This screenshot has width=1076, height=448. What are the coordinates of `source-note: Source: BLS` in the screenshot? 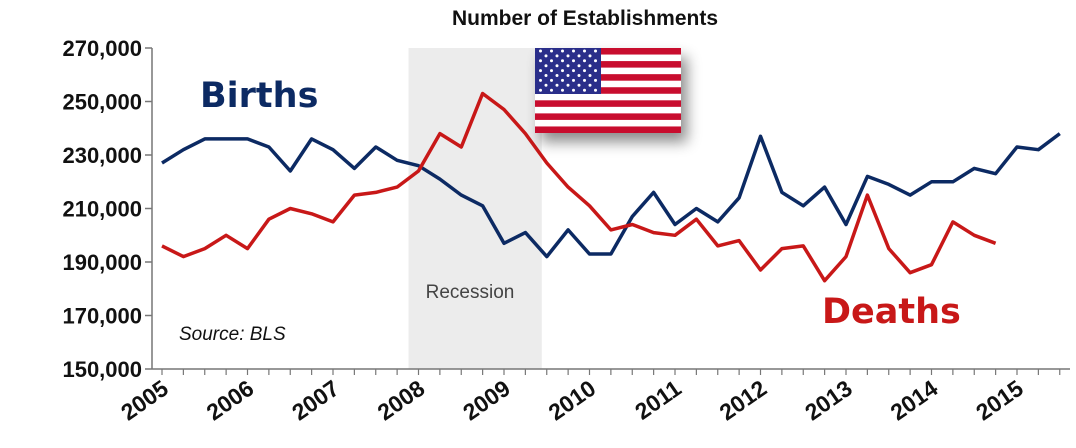 It's located at (232, 334).